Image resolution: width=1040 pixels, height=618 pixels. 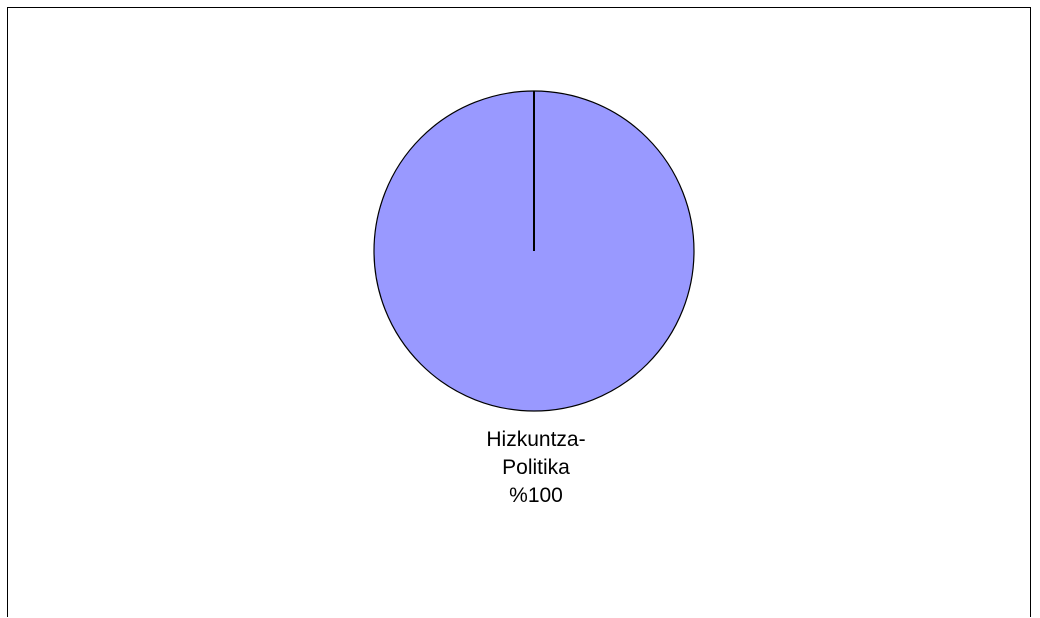 I want to click on slice-label-line-1: Hizkuntza-, so click(x=536, y=439).